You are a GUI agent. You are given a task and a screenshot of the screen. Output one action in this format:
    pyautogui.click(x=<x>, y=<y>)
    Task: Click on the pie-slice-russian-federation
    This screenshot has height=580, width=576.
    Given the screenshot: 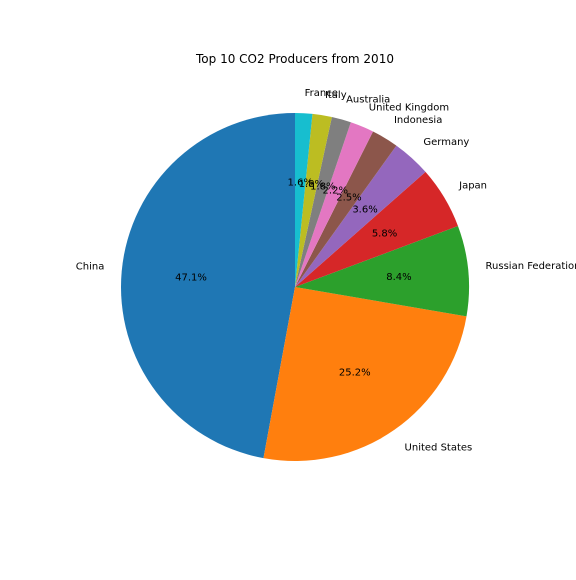 What is the action you would take?
    pyautogui.click(x=382, y=271)
    